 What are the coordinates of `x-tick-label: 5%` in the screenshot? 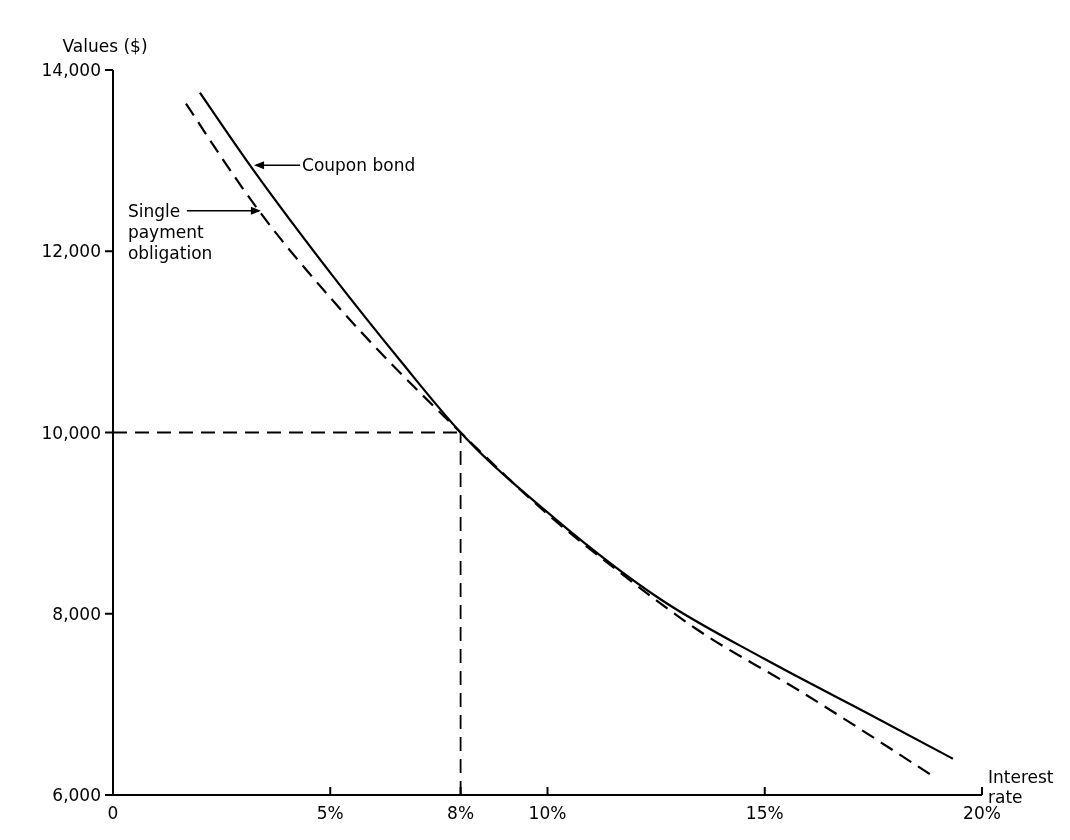 It's located at (330, 813).